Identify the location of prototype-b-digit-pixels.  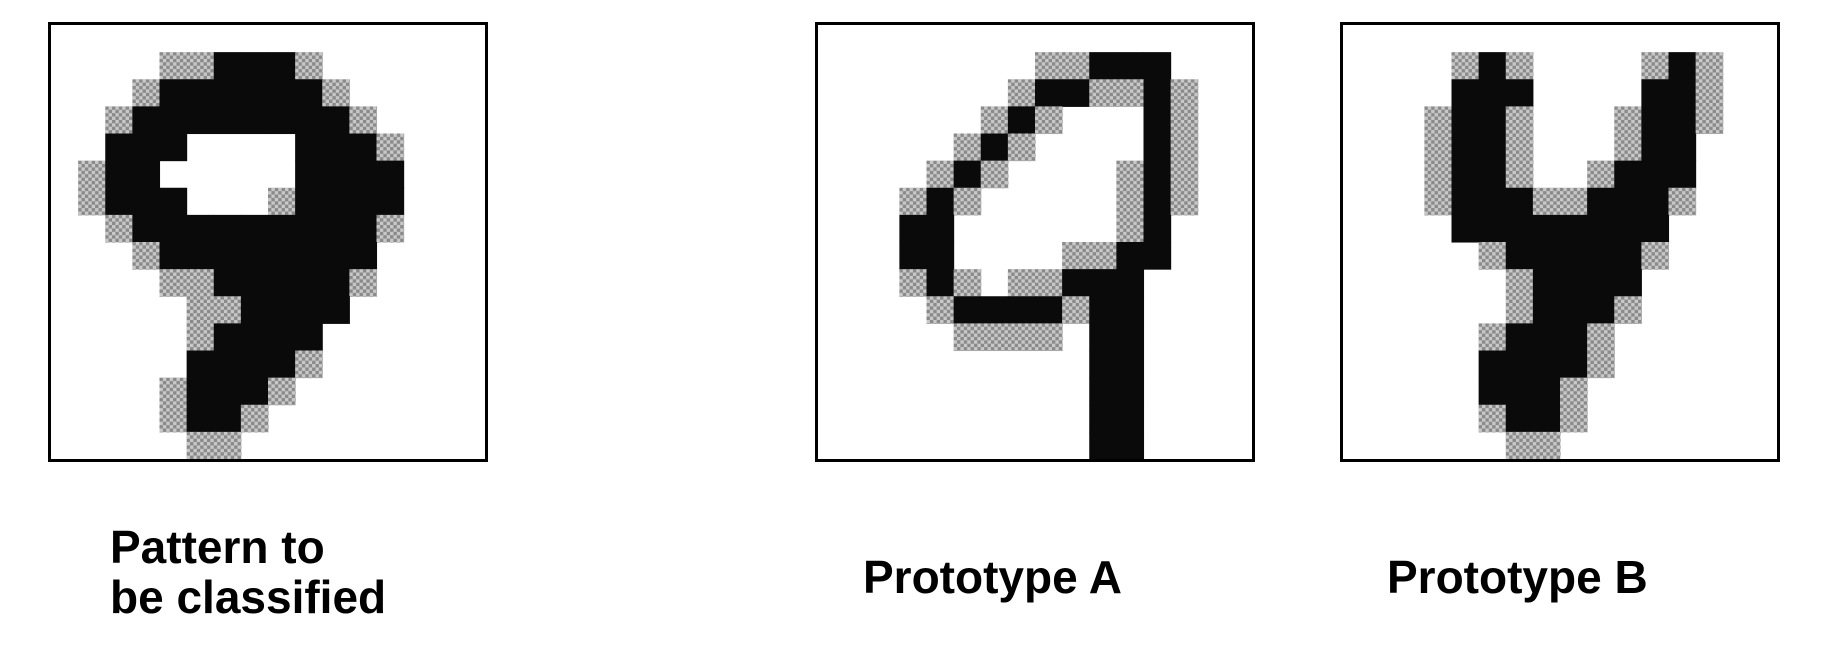
(1574, 255).